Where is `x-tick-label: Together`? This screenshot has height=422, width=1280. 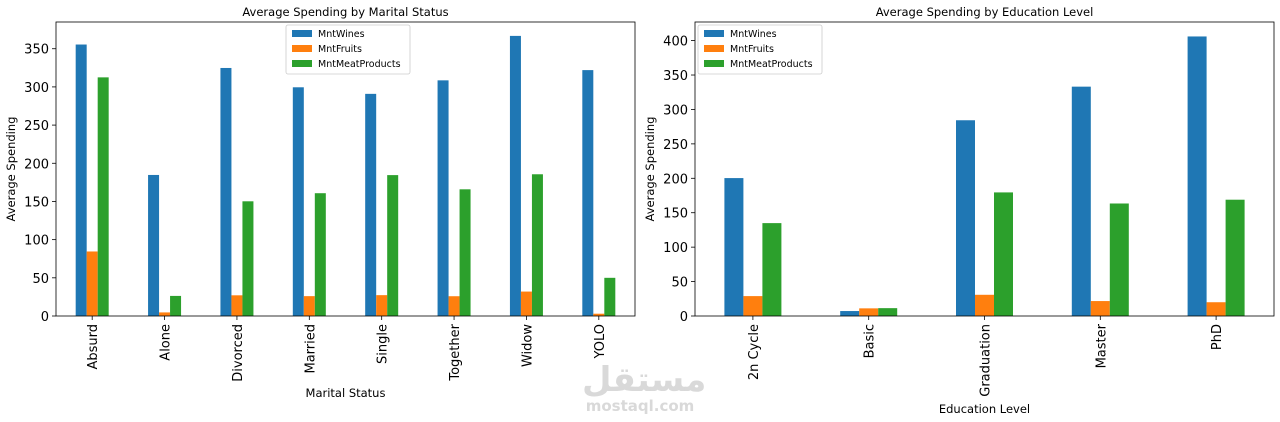
x-tick-label: Together is located at coordinates (455, 352).